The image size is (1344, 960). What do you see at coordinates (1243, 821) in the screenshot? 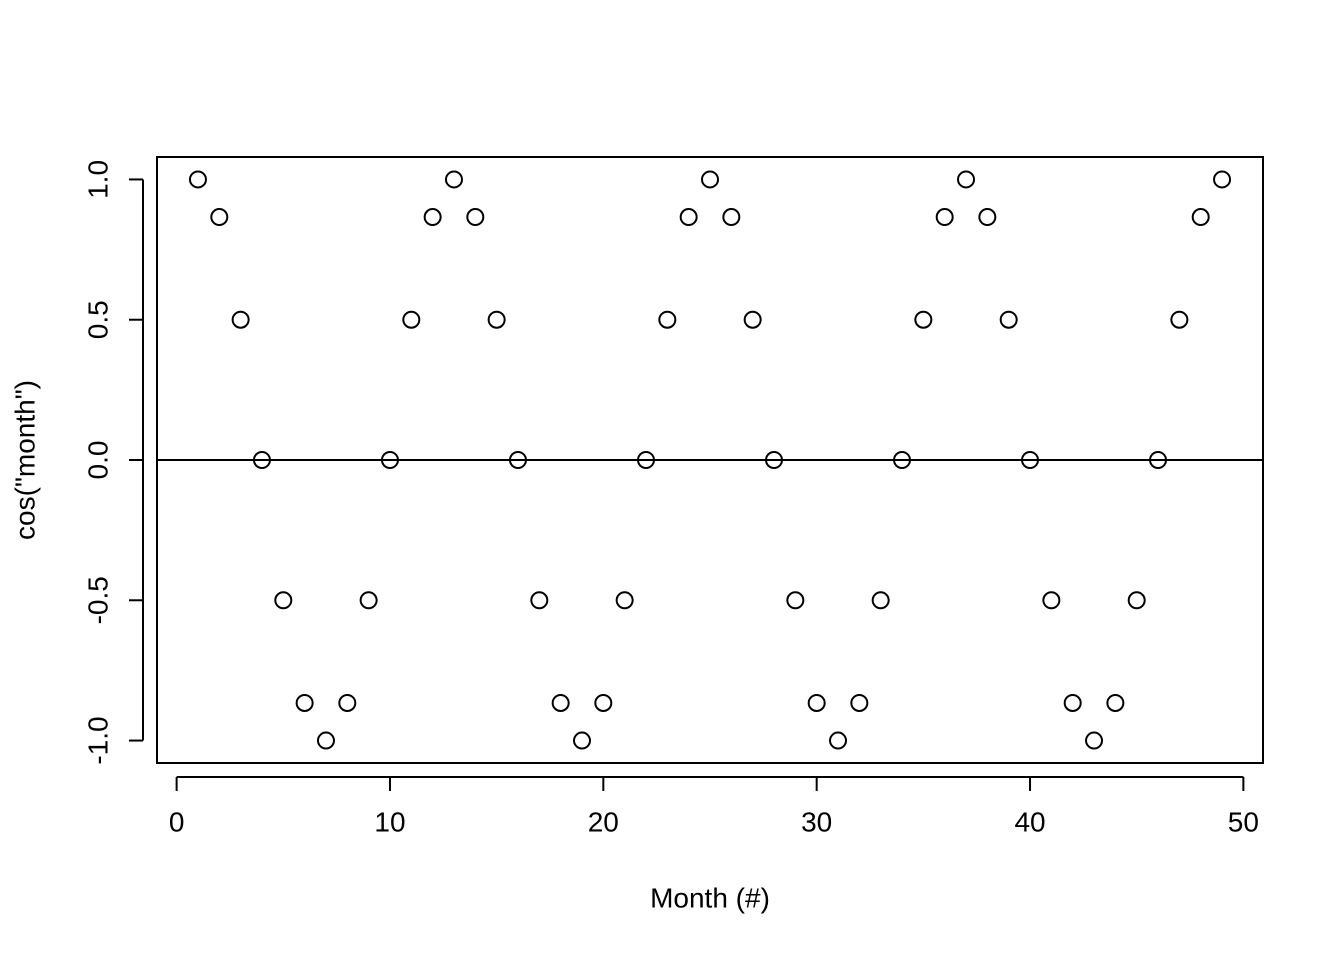
I see `x-tick-label: 50` at bounding box center [1243, 821].